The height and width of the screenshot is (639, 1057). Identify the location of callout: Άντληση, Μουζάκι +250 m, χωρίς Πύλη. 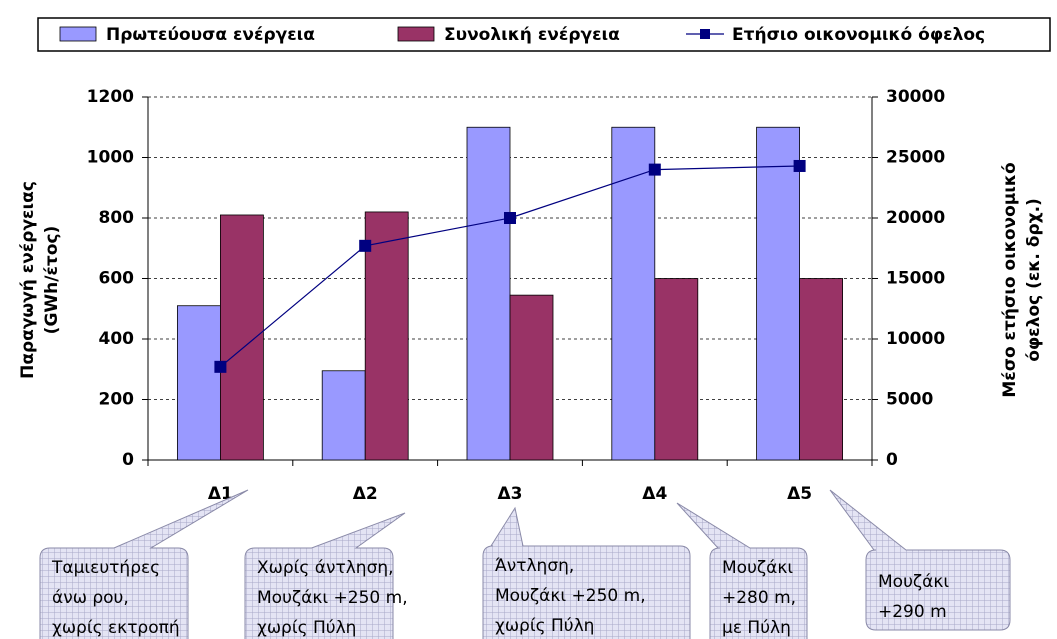
(586, 572).